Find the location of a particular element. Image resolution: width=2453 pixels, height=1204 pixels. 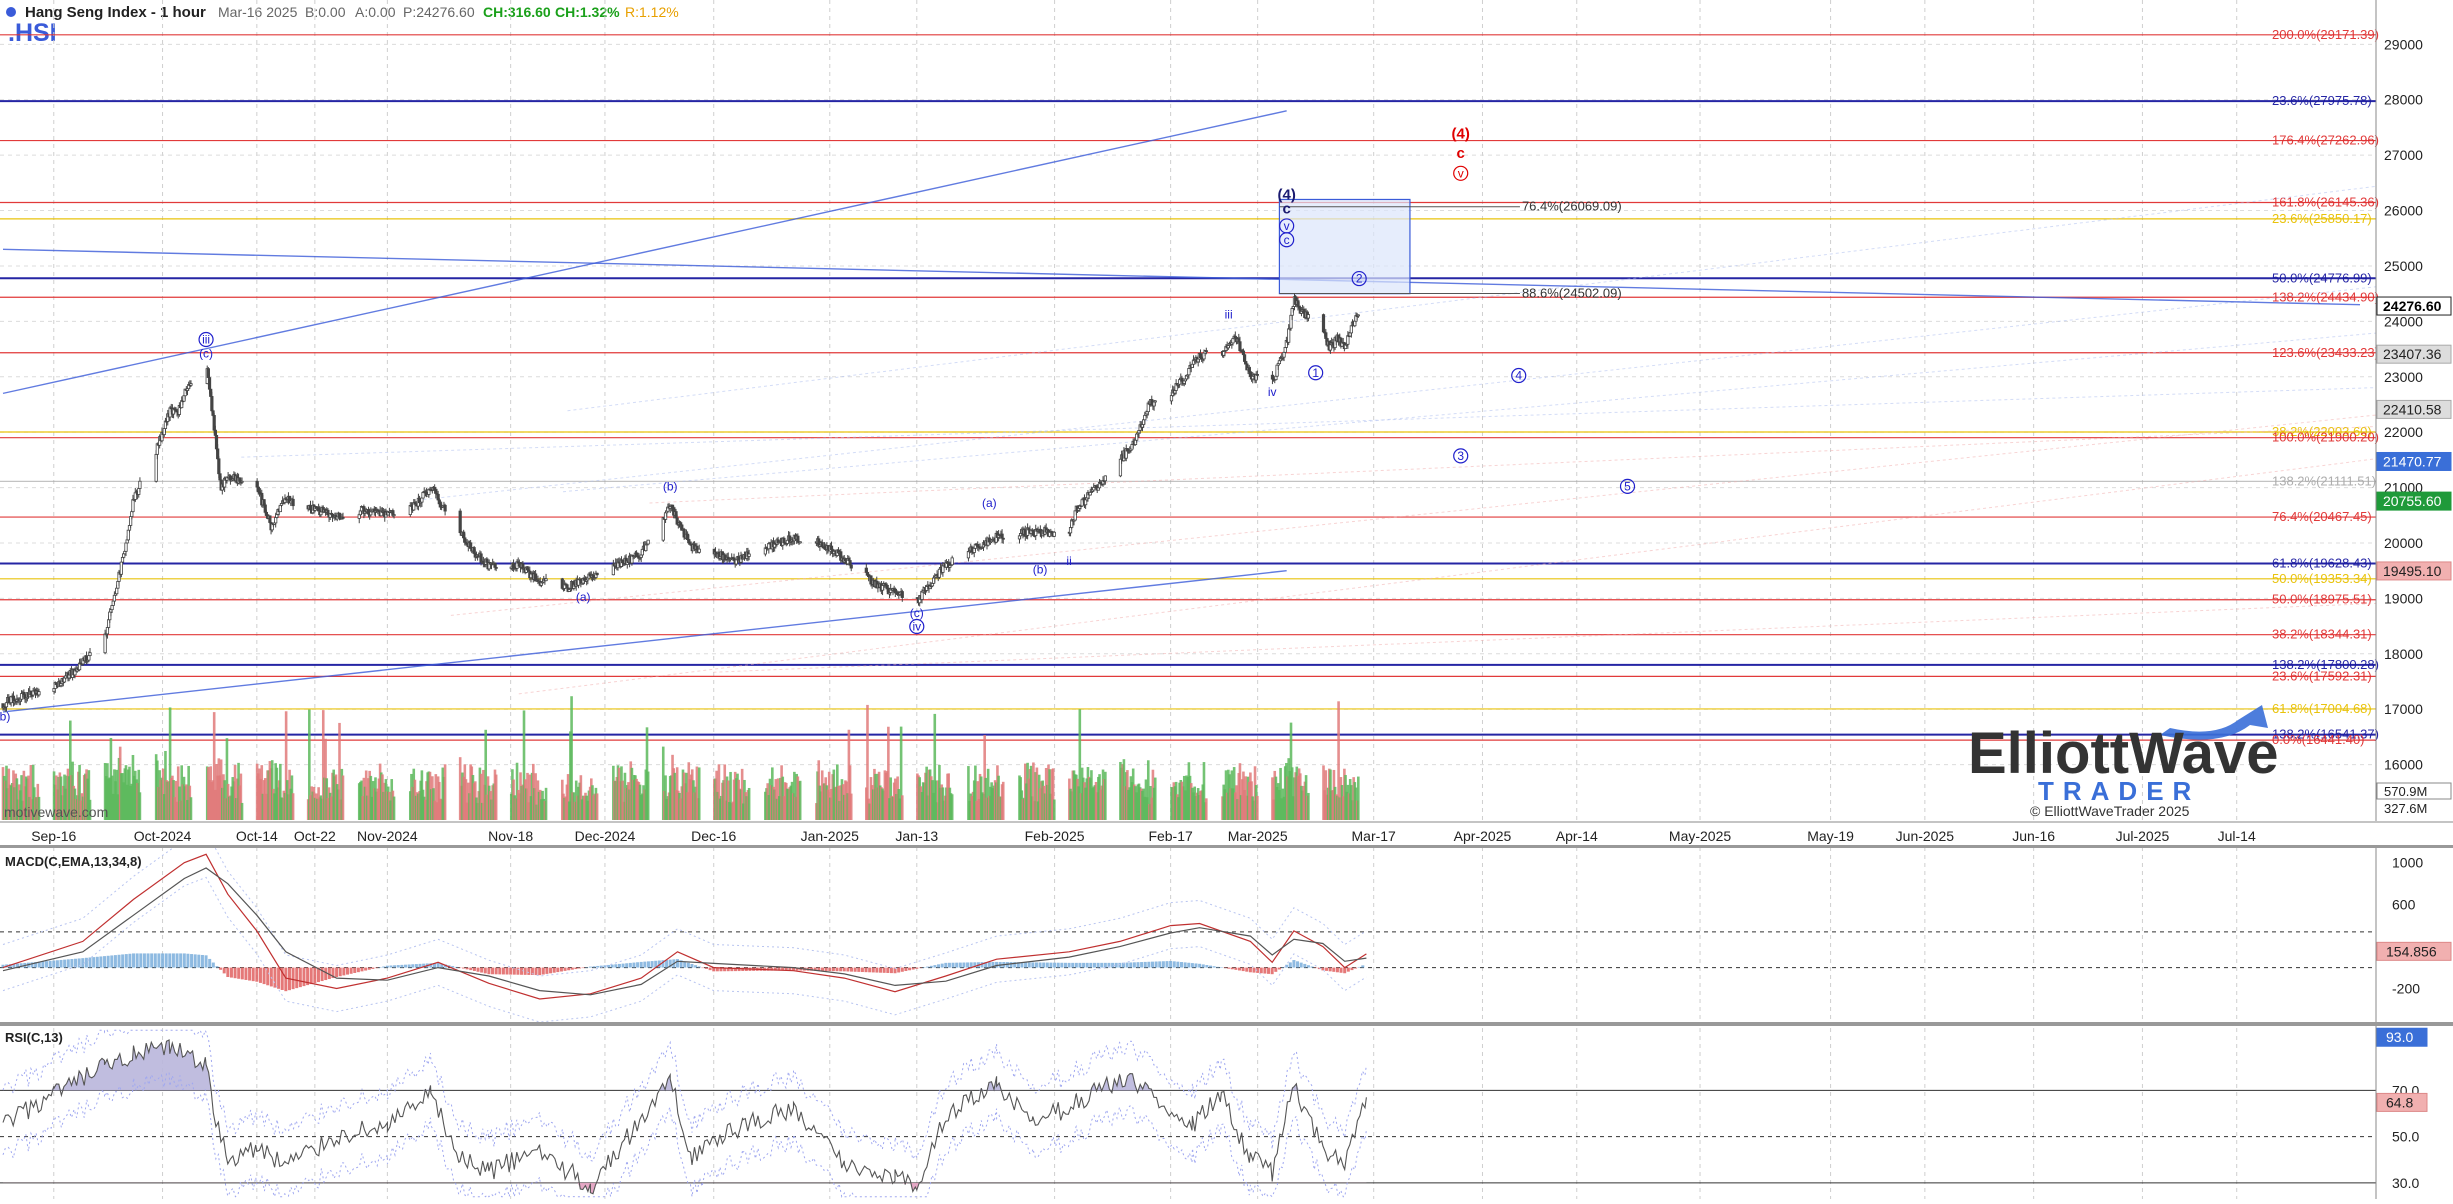

rsi-tick-label: 50.0 is located at coordinates (2405, 1137).